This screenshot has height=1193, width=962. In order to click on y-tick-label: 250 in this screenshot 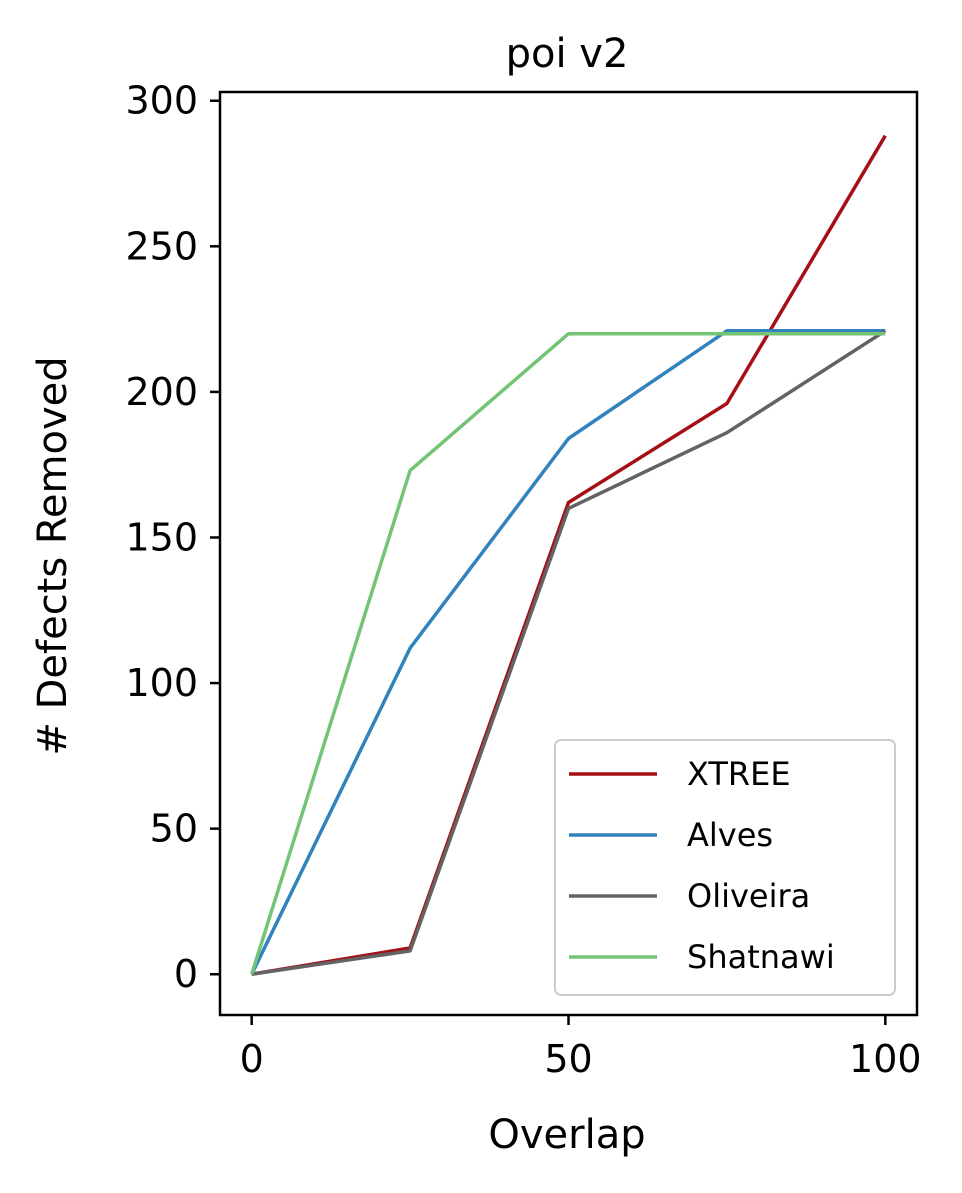, I will do `click(161, 246)`.